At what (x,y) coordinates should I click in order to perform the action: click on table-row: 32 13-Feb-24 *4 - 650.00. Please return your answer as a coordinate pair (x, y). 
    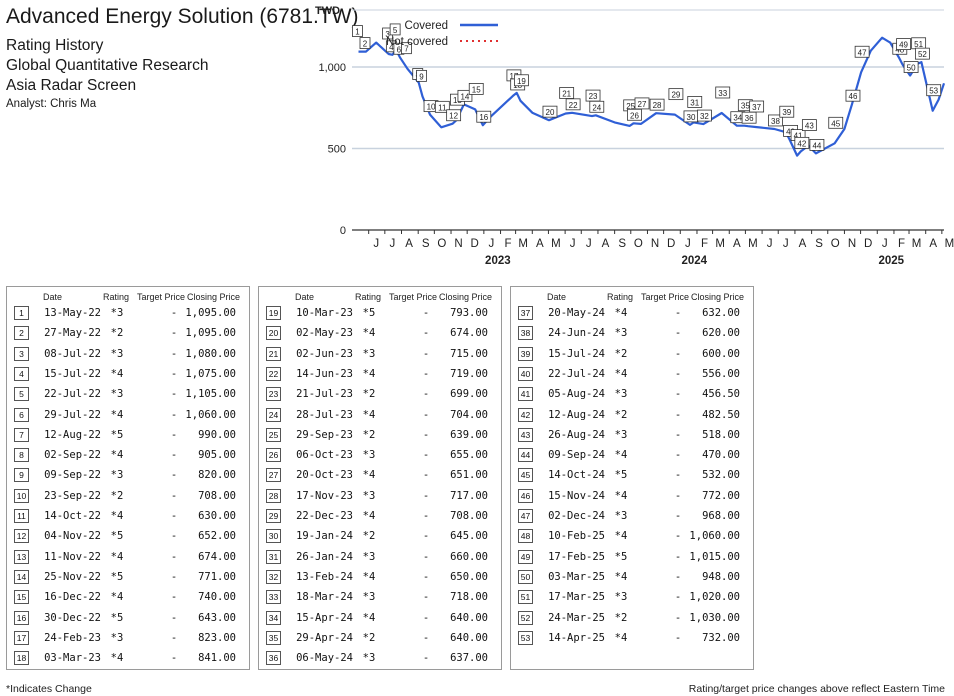
    Looking at the image, I should click on (380, 579).